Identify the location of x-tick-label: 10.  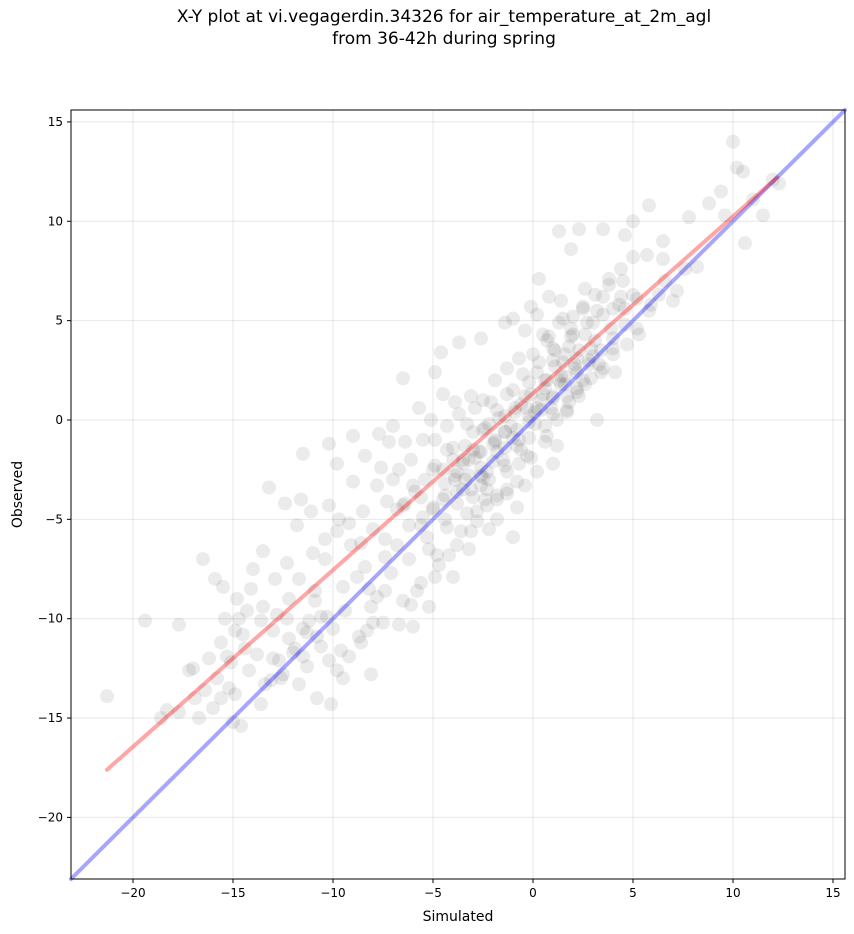
(732, 893).